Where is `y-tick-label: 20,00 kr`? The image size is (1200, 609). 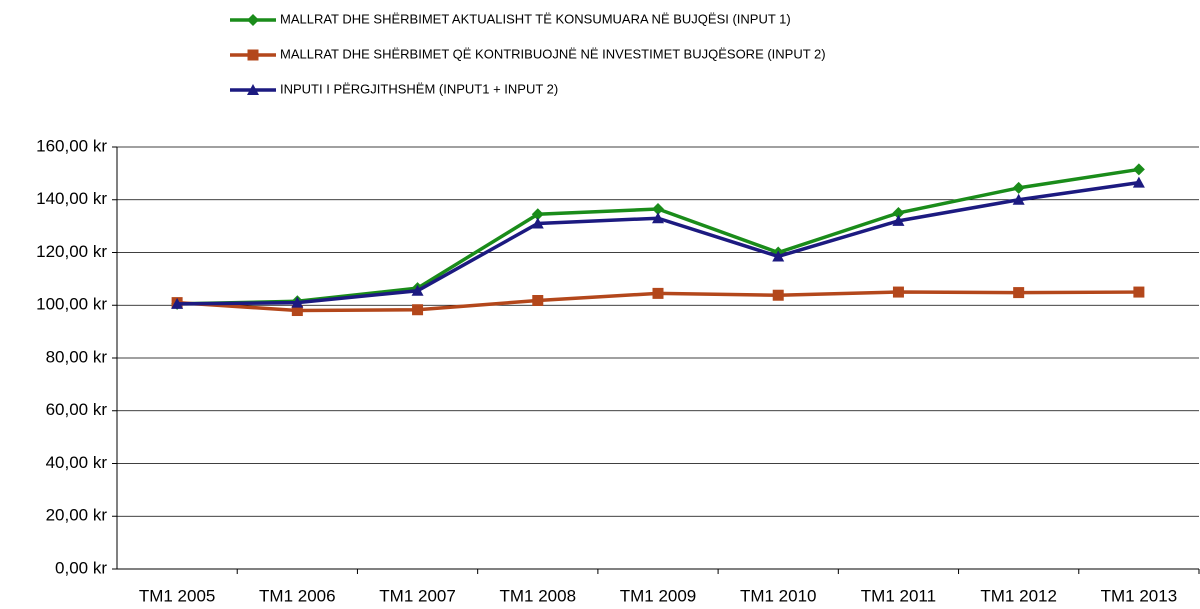 y-tick-label: 20,00 kr is located at coordinates (77, 515).